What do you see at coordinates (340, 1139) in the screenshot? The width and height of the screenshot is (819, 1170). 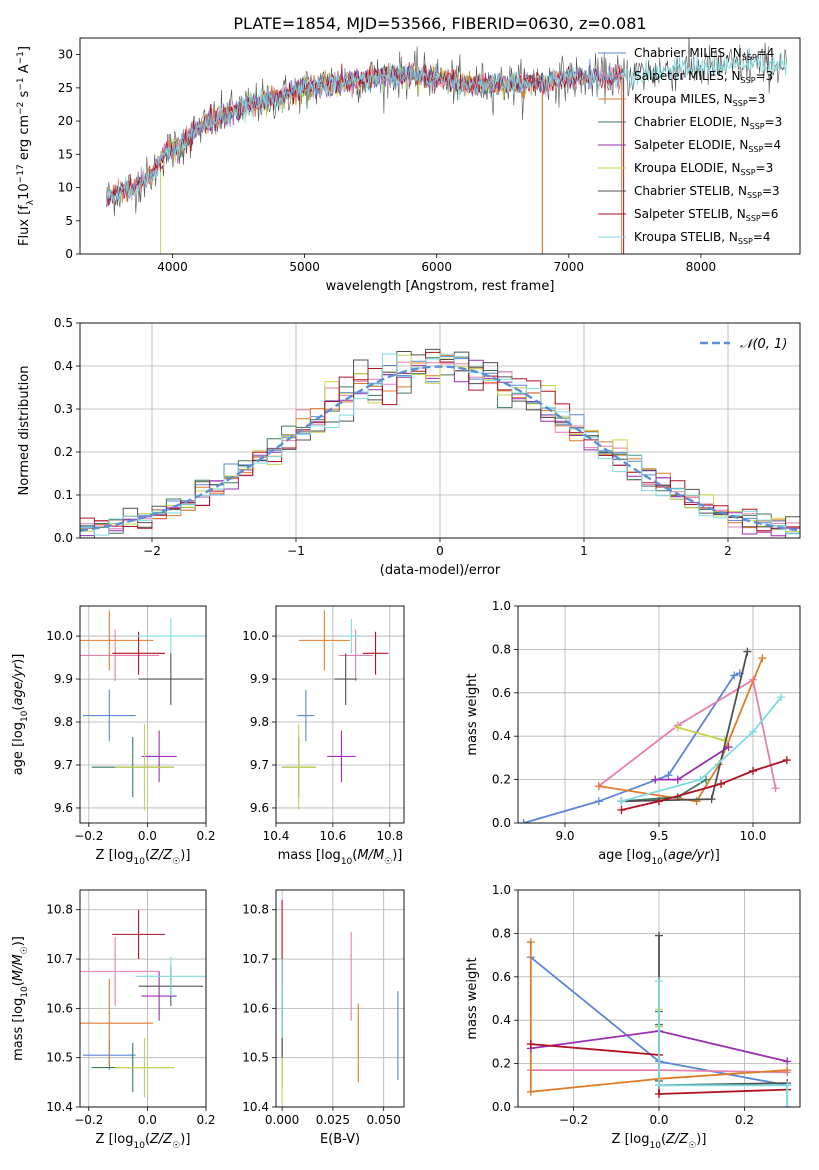 I see `x-axis-label: E(B-V)` at bounding box center [340, 1139].